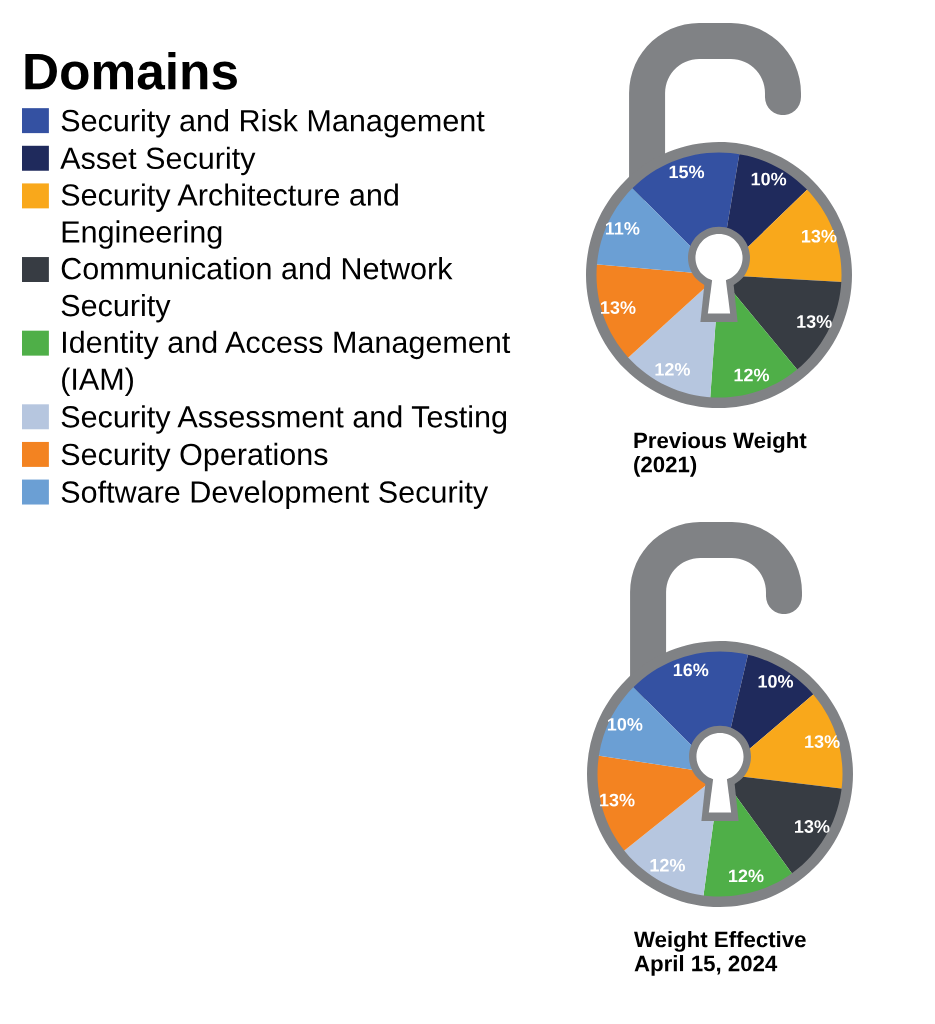 The height and width of the screenshot is (1024, 935). Describe the element at coordinates (194, 457) in the screenshot. I see `legend-label: Security Operations` at that location.